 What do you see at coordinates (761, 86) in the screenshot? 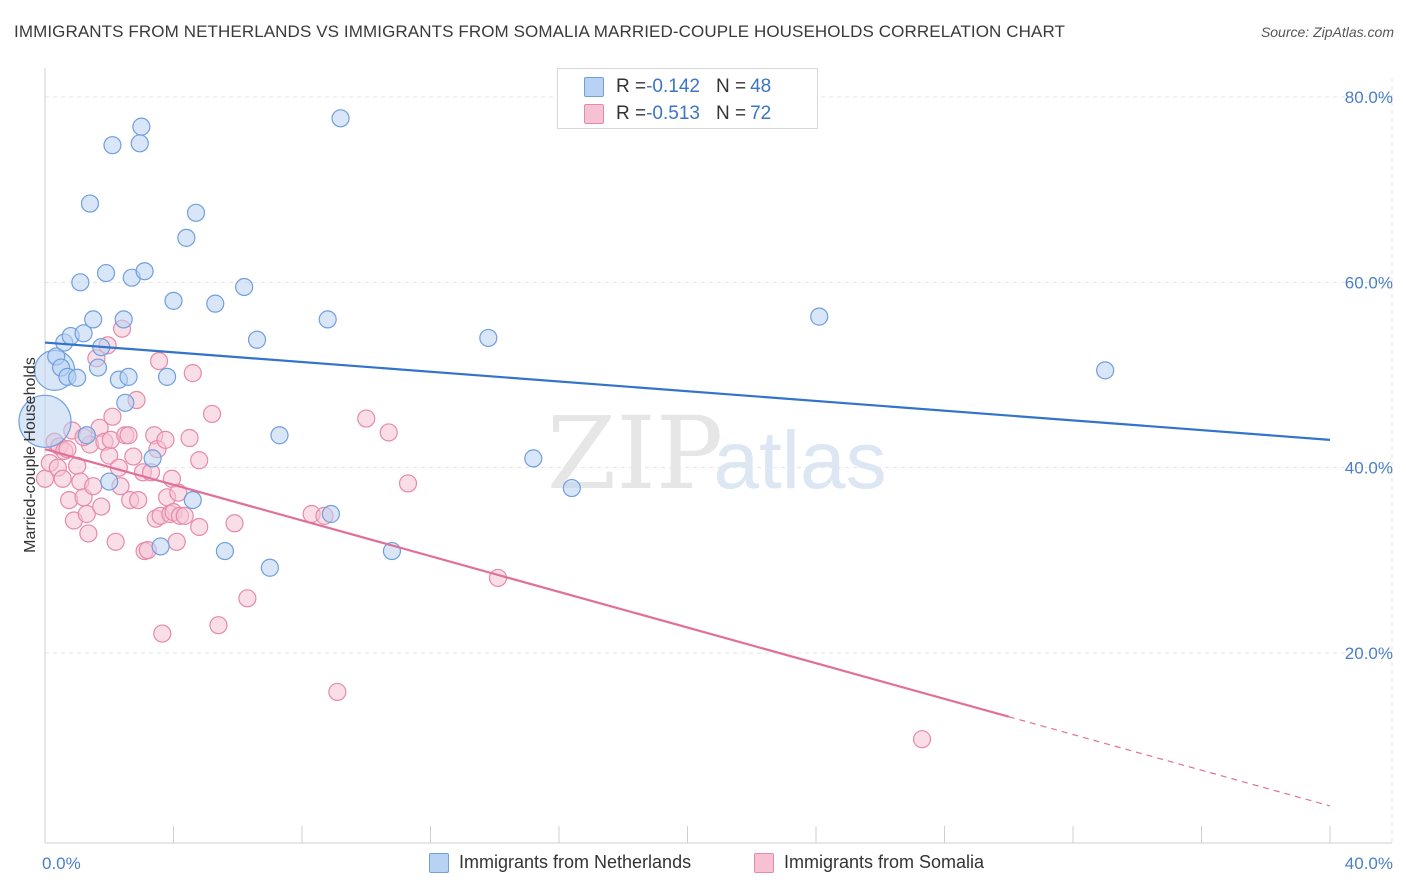
I see `legend-n-value: 48` at bounding box center [761, 86].